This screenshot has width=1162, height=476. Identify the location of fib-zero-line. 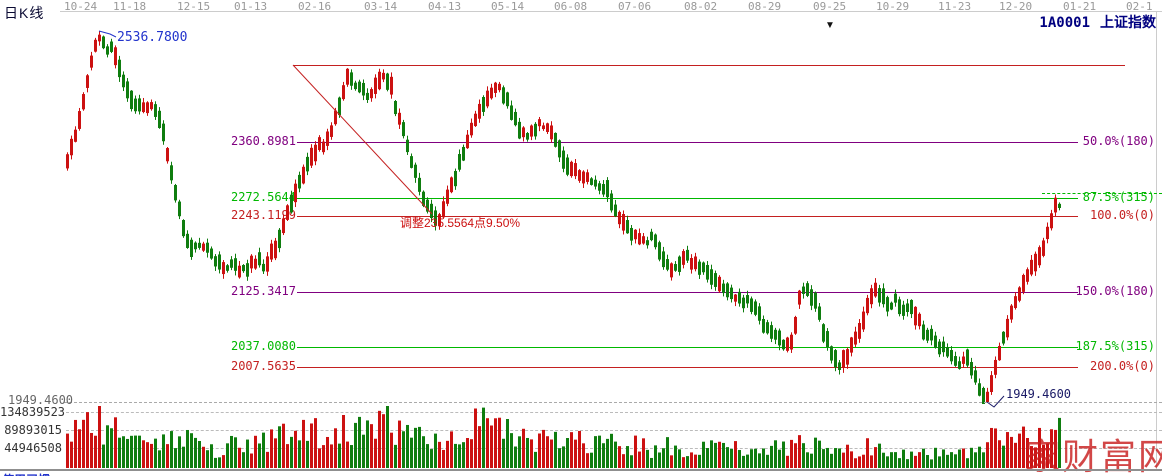
(709, 65).